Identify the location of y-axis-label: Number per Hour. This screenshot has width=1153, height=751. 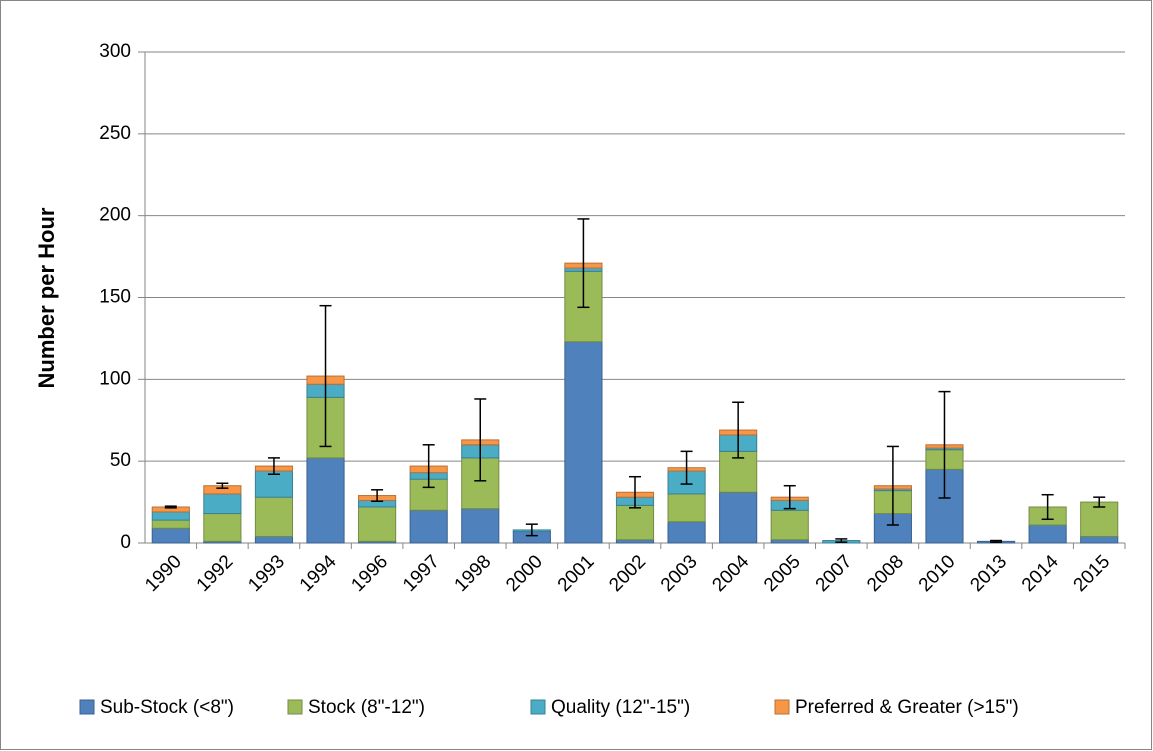
(46, 297).